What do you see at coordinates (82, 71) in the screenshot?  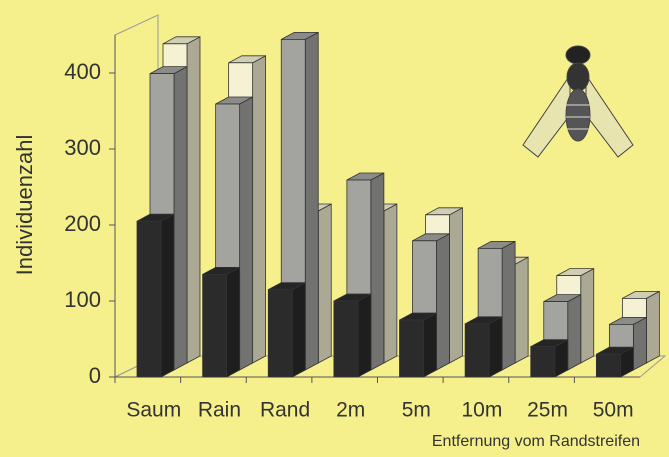 I see `y-tick-label: 400` at bounding box center [82, 71].